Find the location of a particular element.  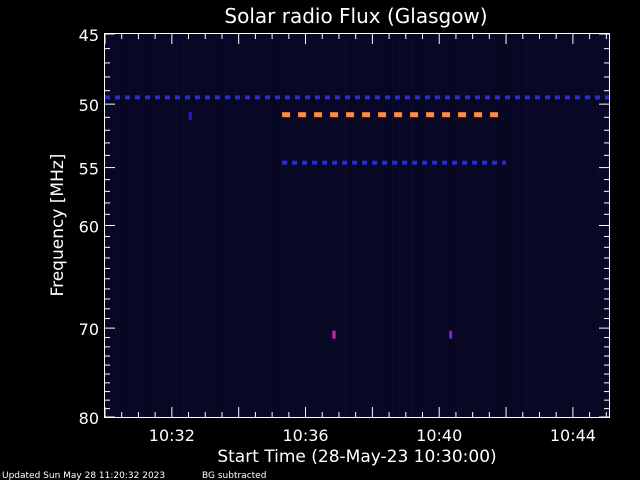

bg-subtracted-note: BG subtracted is located at coordinates (234, 475).